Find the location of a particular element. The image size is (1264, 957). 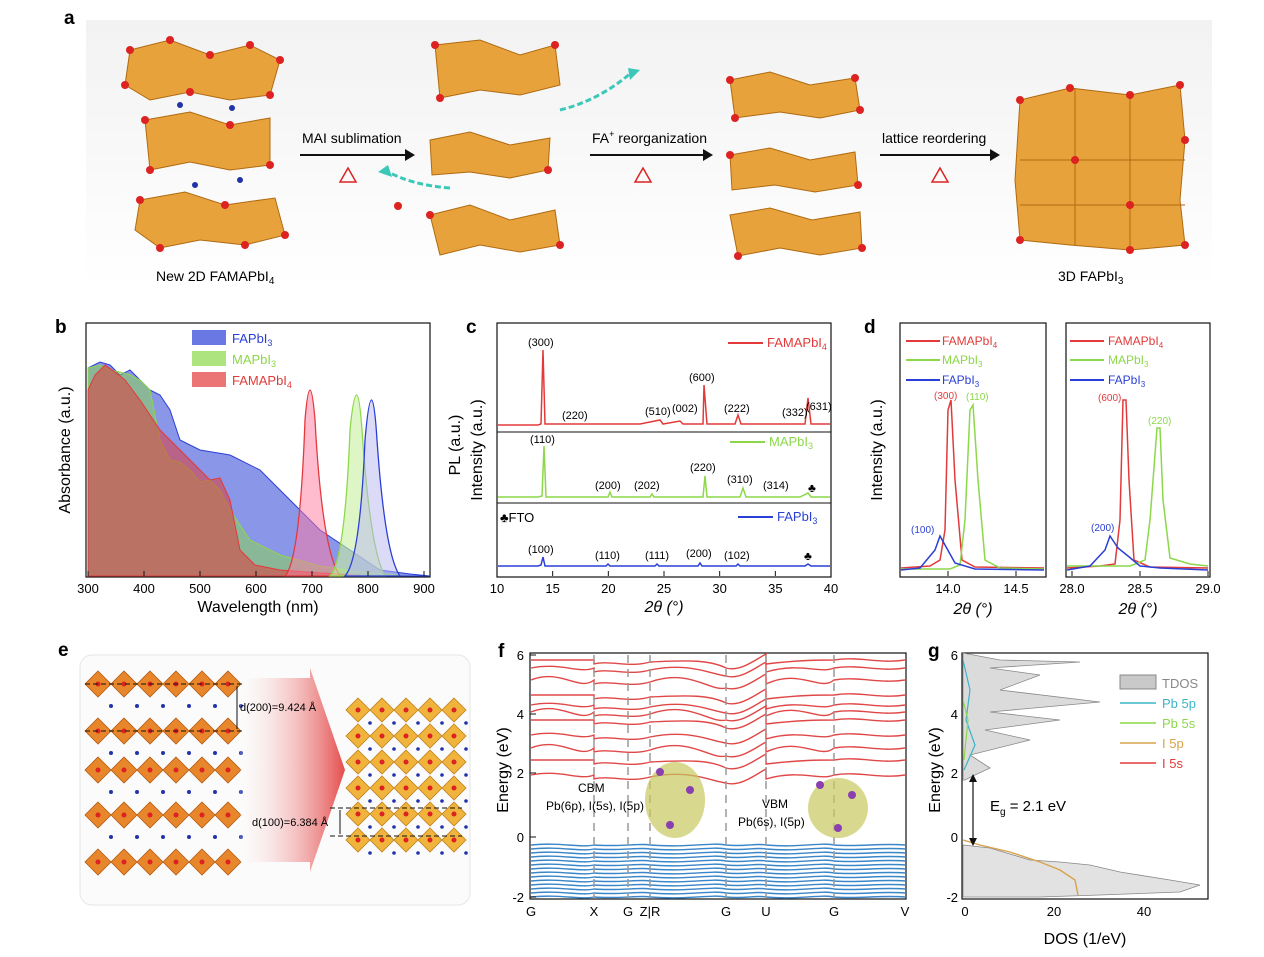

panel-d-left-legend: FAMAPbI4 MAPbI3 FAPbI3 is located at coordinates (952, 361).